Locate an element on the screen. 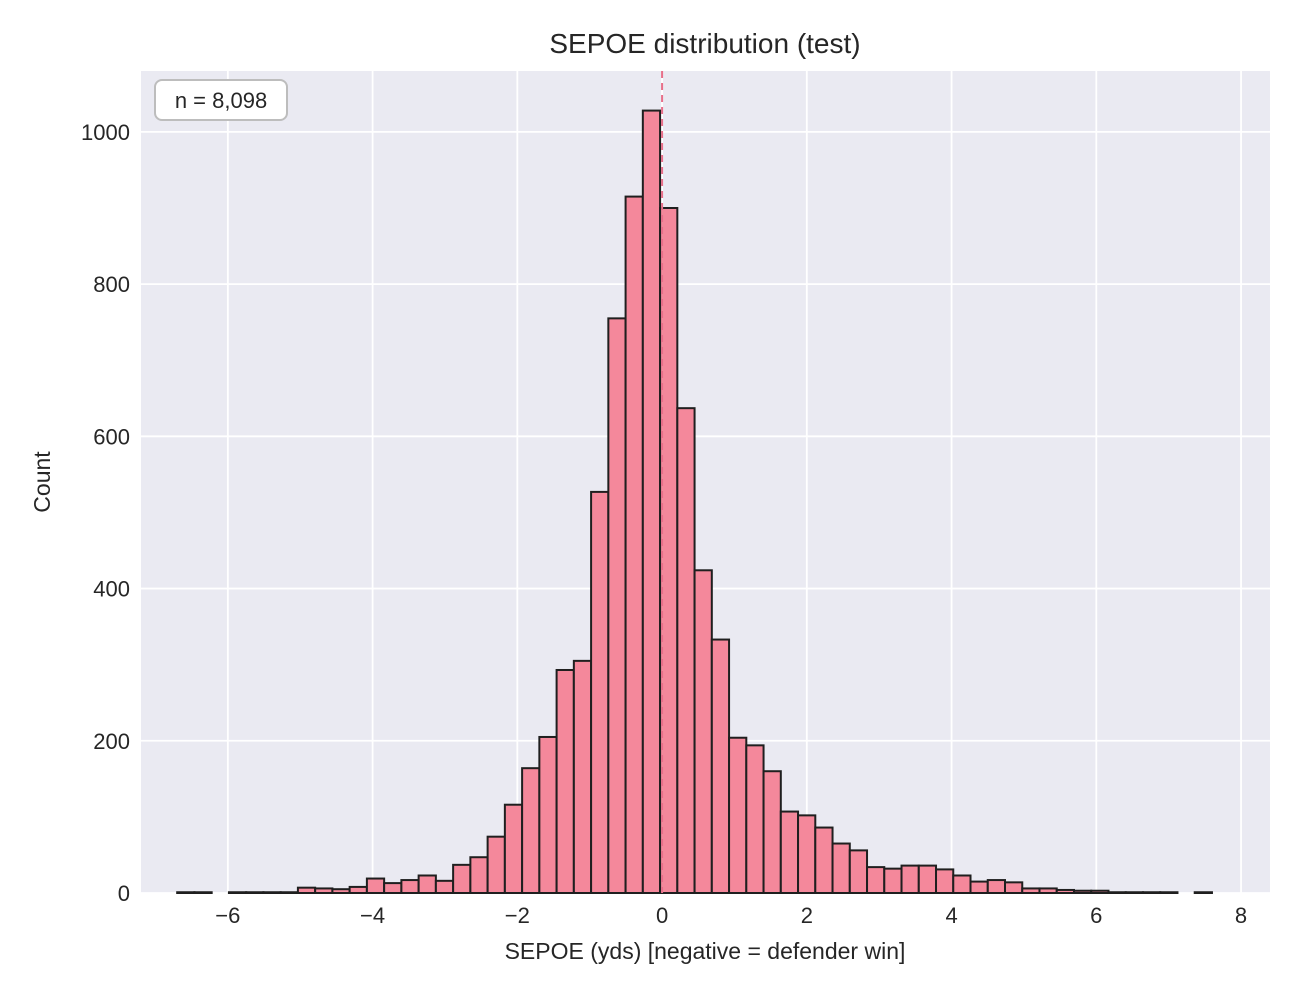  sample-size-box-frame is located at coordinates (221, 100).